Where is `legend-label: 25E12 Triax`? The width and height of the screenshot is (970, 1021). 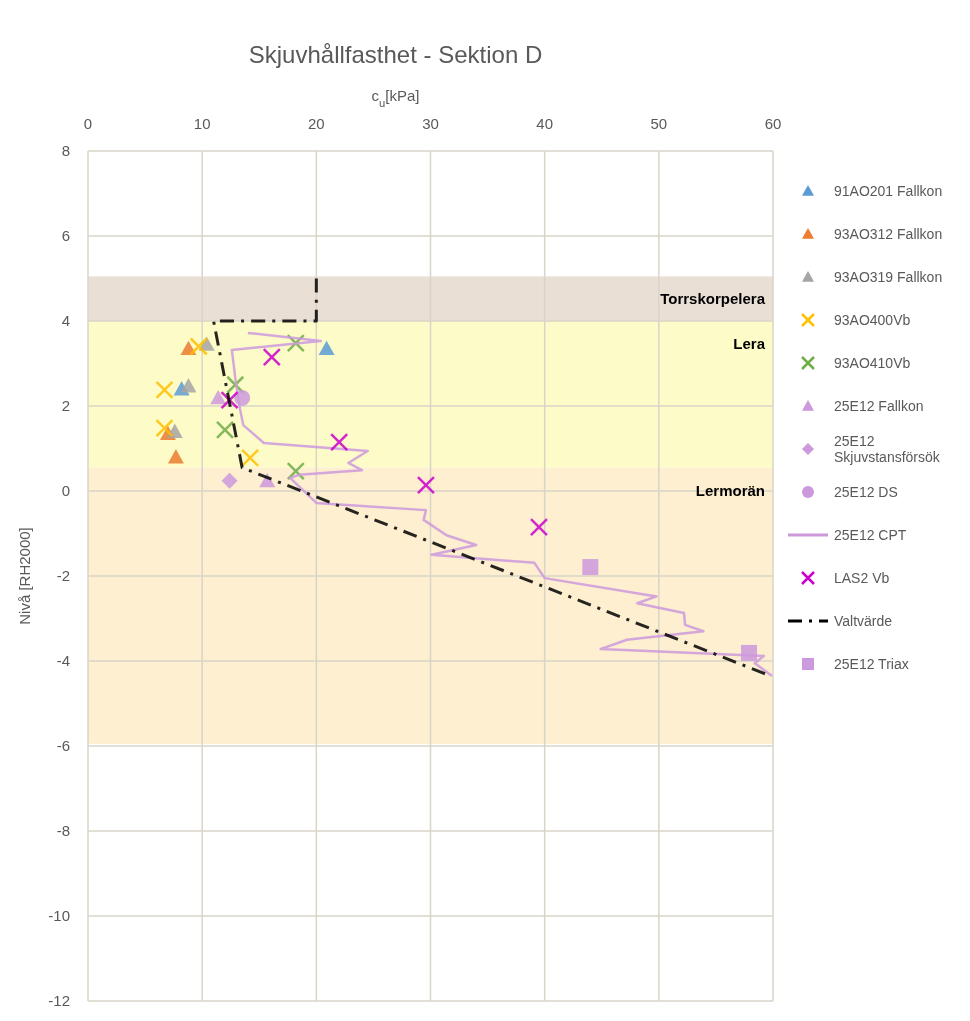 legend-label: 25E12 Triax is located at coordinates (871, 664).